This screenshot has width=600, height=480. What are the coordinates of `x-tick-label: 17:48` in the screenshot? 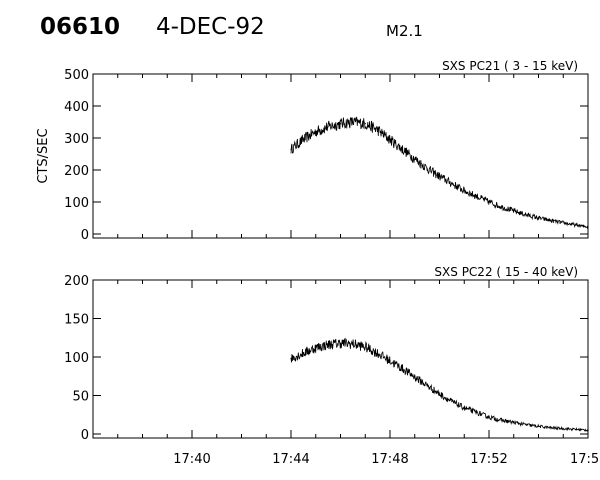 It's located at (389, 459).